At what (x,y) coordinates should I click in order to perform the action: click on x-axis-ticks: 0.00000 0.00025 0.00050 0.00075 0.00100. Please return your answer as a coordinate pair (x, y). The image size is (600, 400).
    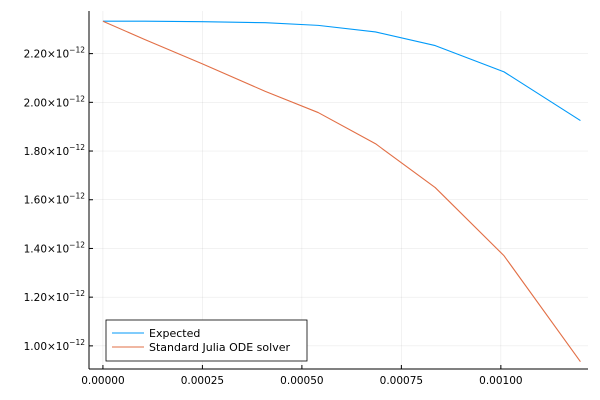
    Looking at the image, I should click on (302, 376).